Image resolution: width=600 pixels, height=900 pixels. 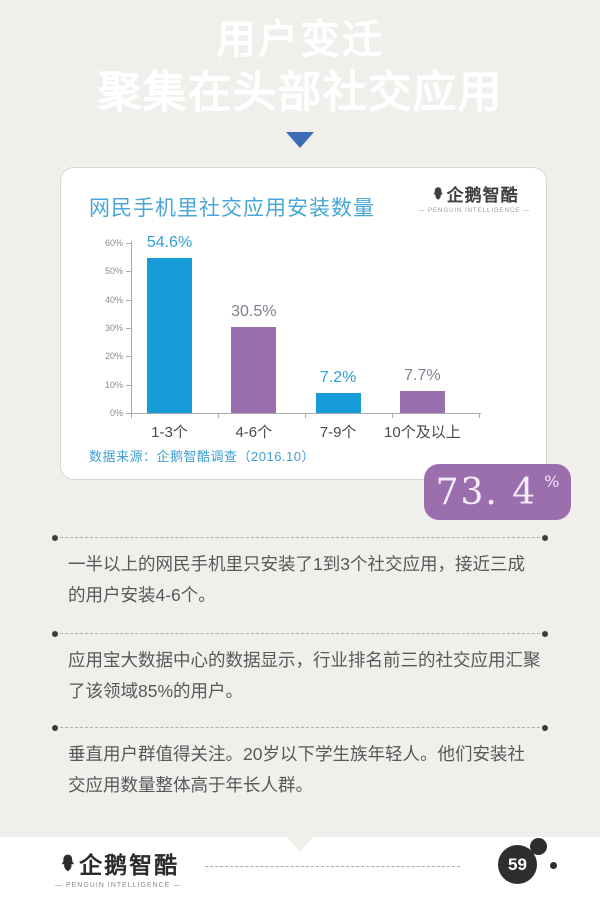 What do you see at coordinates (113, 384) in the screenshot?
I see `y-tick-label: 10%` at bounding box center [113, 384].